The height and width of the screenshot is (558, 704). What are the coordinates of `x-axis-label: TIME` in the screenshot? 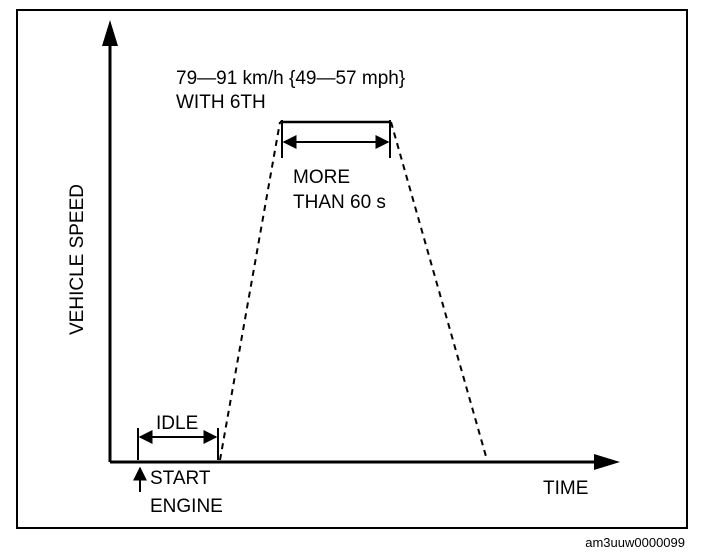 It's located at (565, 488).